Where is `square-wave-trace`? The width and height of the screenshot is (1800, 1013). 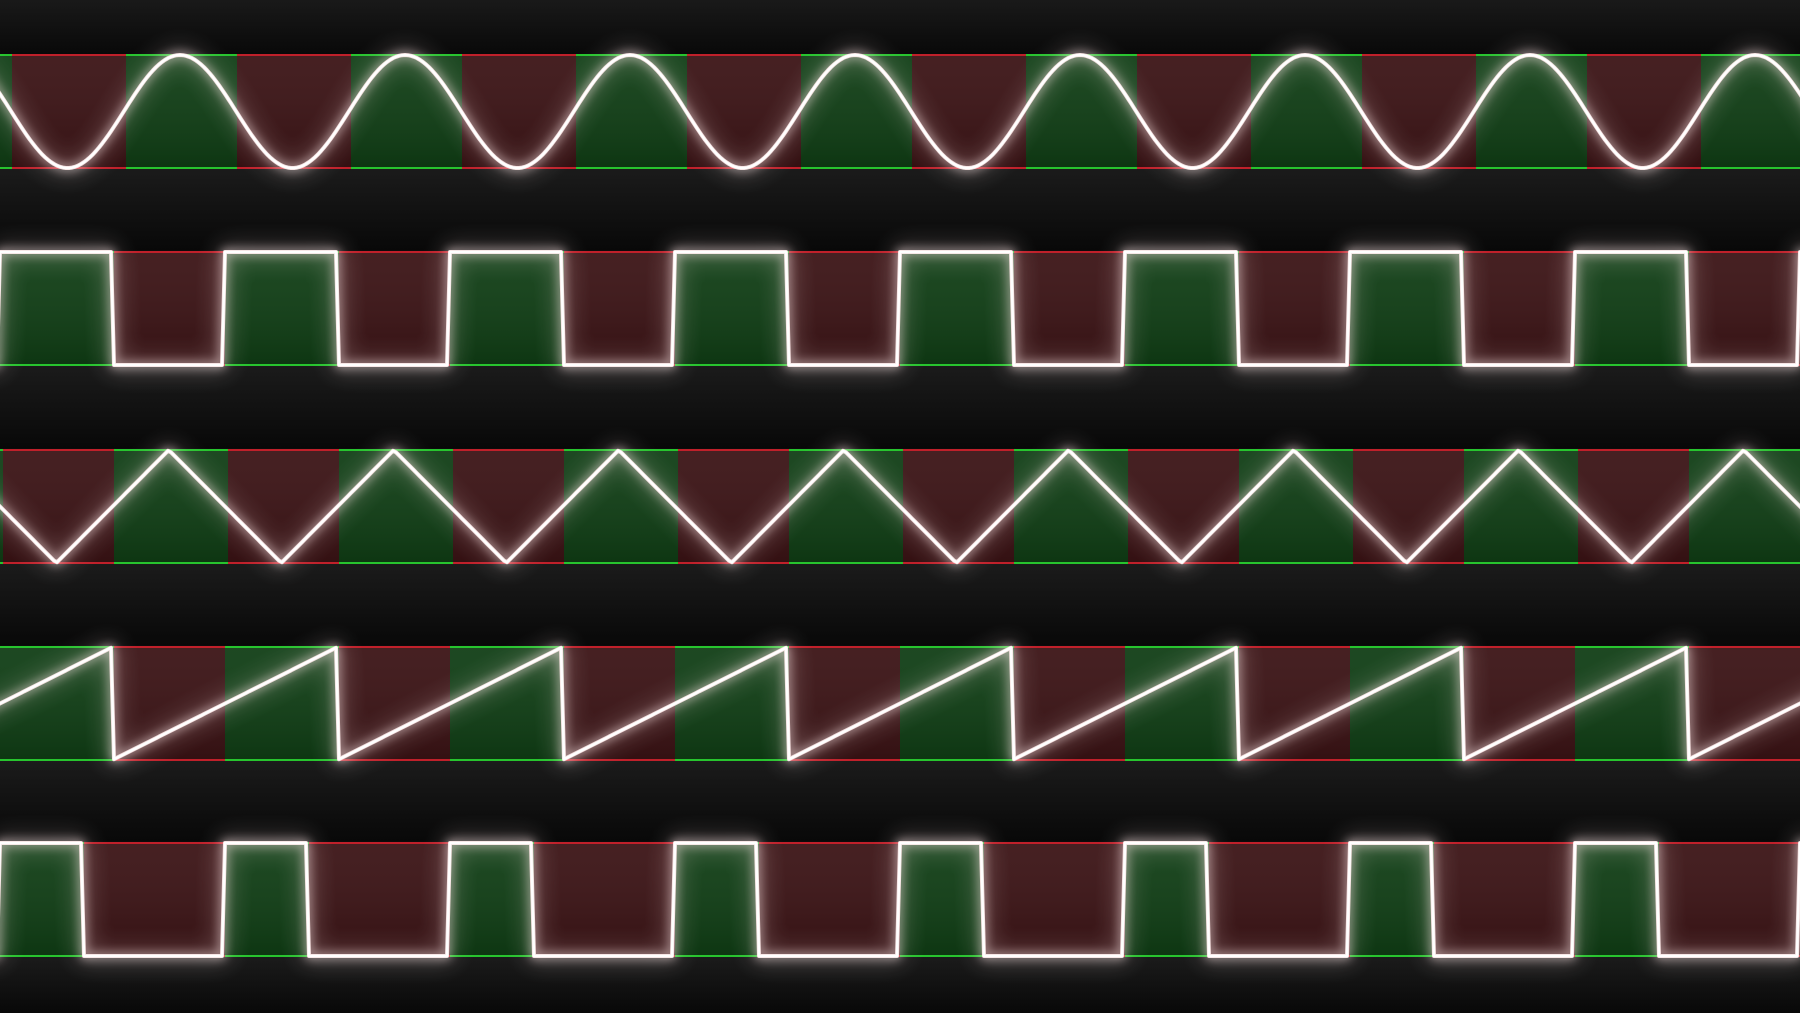 square-wave-trace is located at coordinates (900, 308).